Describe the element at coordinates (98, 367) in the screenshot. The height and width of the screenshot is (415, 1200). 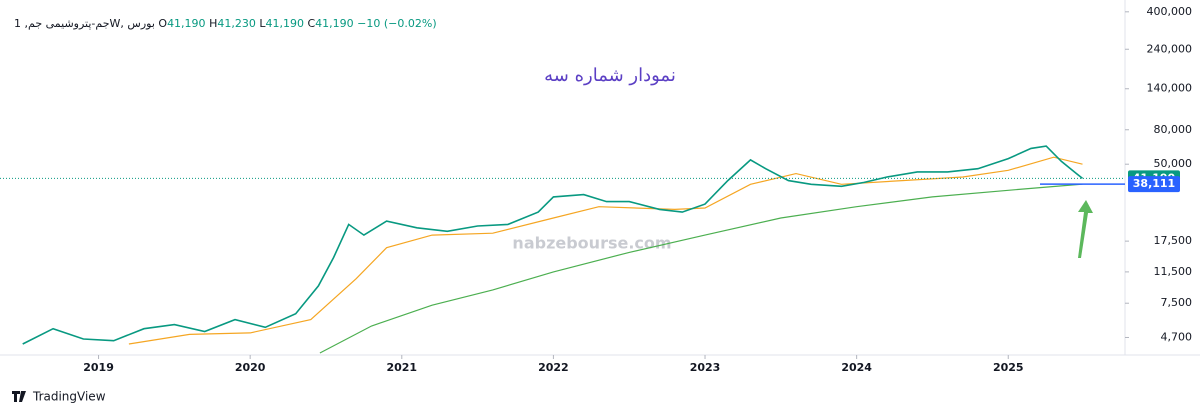
I see `x-tick-label: 2019` at that location.